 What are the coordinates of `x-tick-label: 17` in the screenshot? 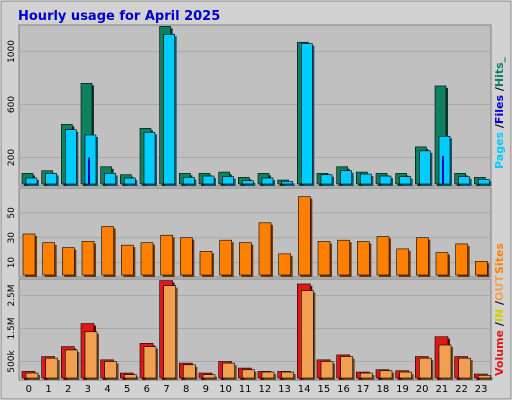 It's located at (363, 389).